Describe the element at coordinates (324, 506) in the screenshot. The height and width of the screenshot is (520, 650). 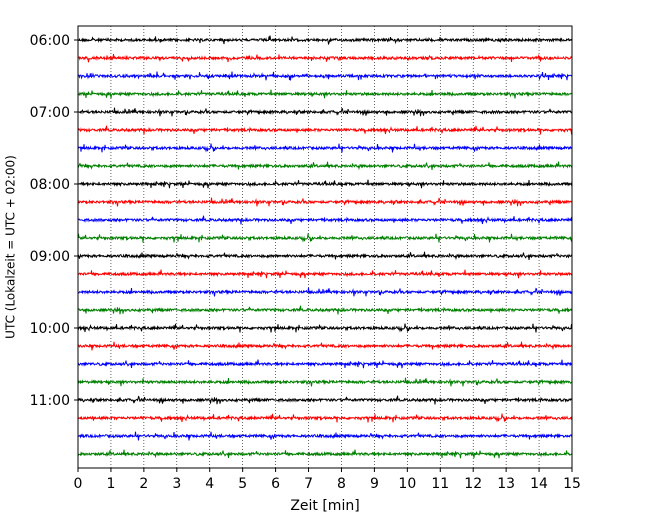
I see `x-axis-label: Zeit [min]` at that location.